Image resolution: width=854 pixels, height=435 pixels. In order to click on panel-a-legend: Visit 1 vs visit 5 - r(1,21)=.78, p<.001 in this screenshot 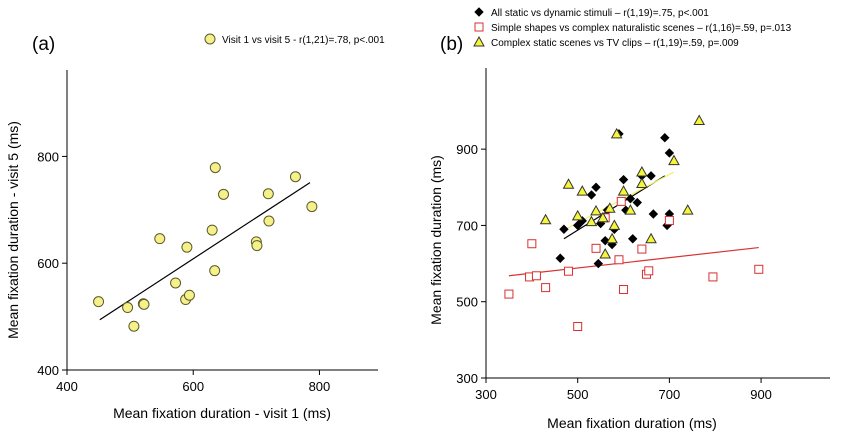, I will do `click(294, 39)`.